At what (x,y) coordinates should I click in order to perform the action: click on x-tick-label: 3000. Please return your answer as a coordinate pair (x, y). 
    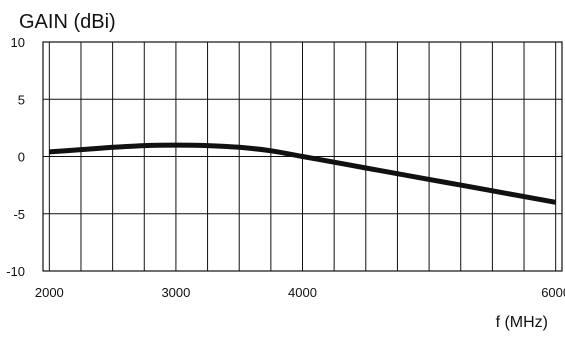
    Looking at the image, I should click on (175, 292).